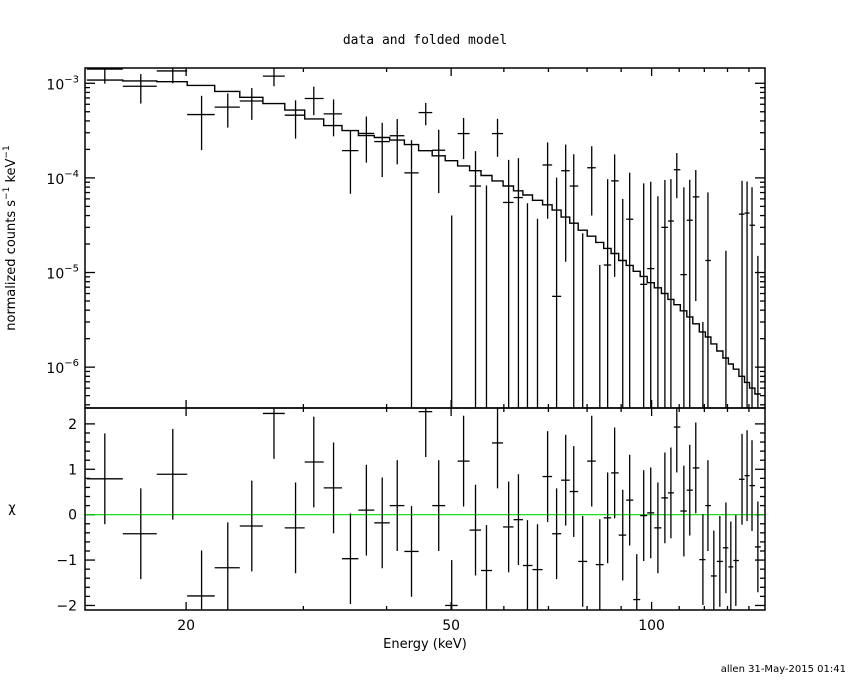 The height and width of the screenshot is (680, 850). I want to click on x-tick-label: 100, so click(651, 626).